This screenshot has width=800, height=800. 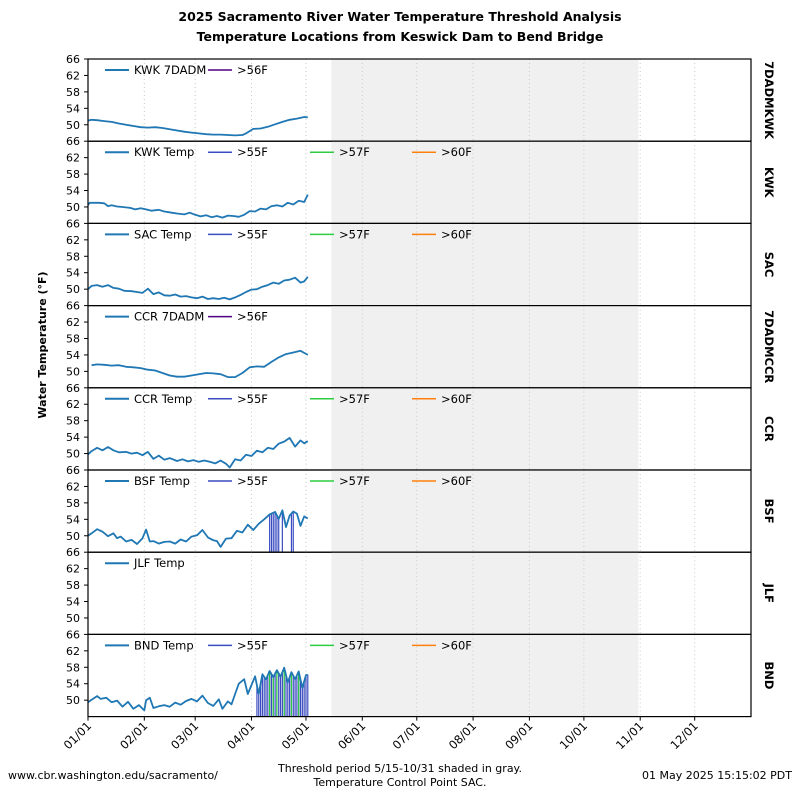 I want to click on x-tick-label: 02/01, so click(x=133, y=735).